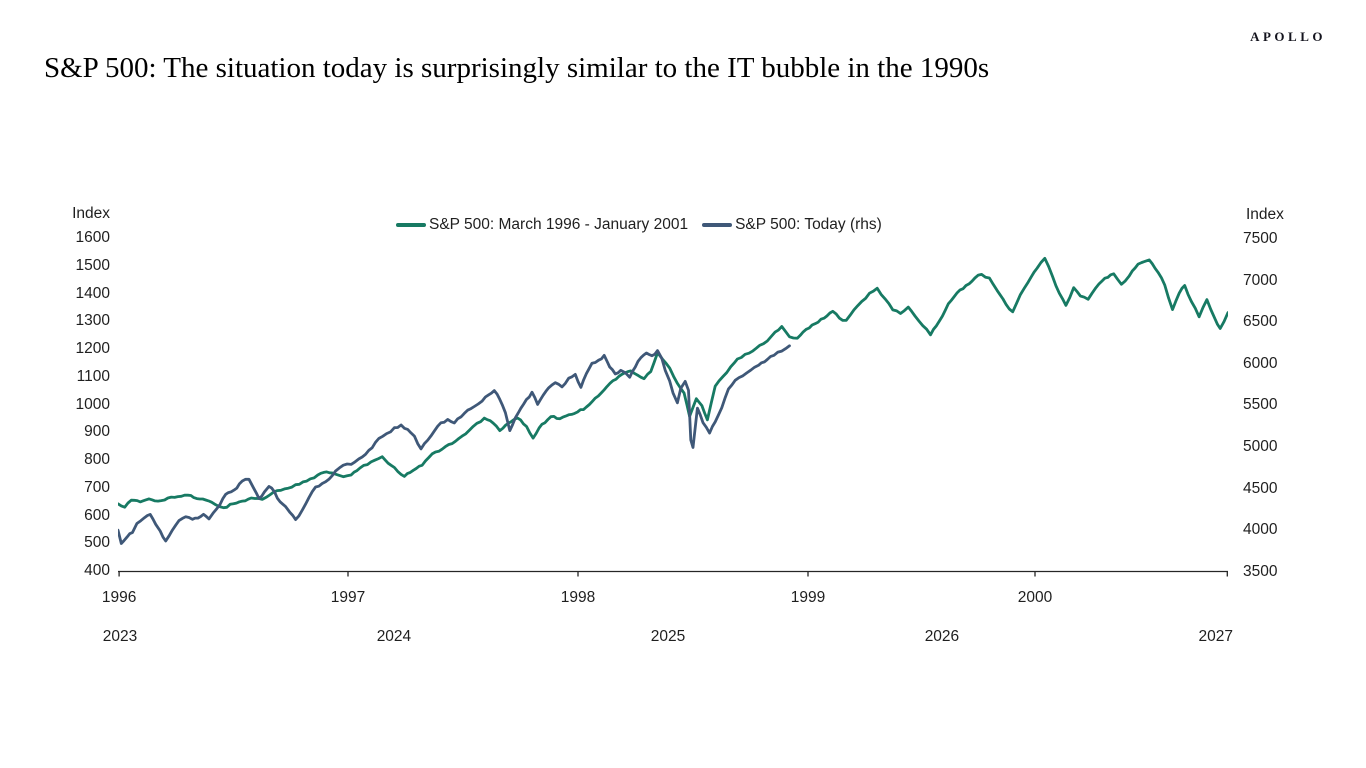 This screenshot has width=1366, height=768. I want to click on year-label-1998: 1998, so click(578, 597).